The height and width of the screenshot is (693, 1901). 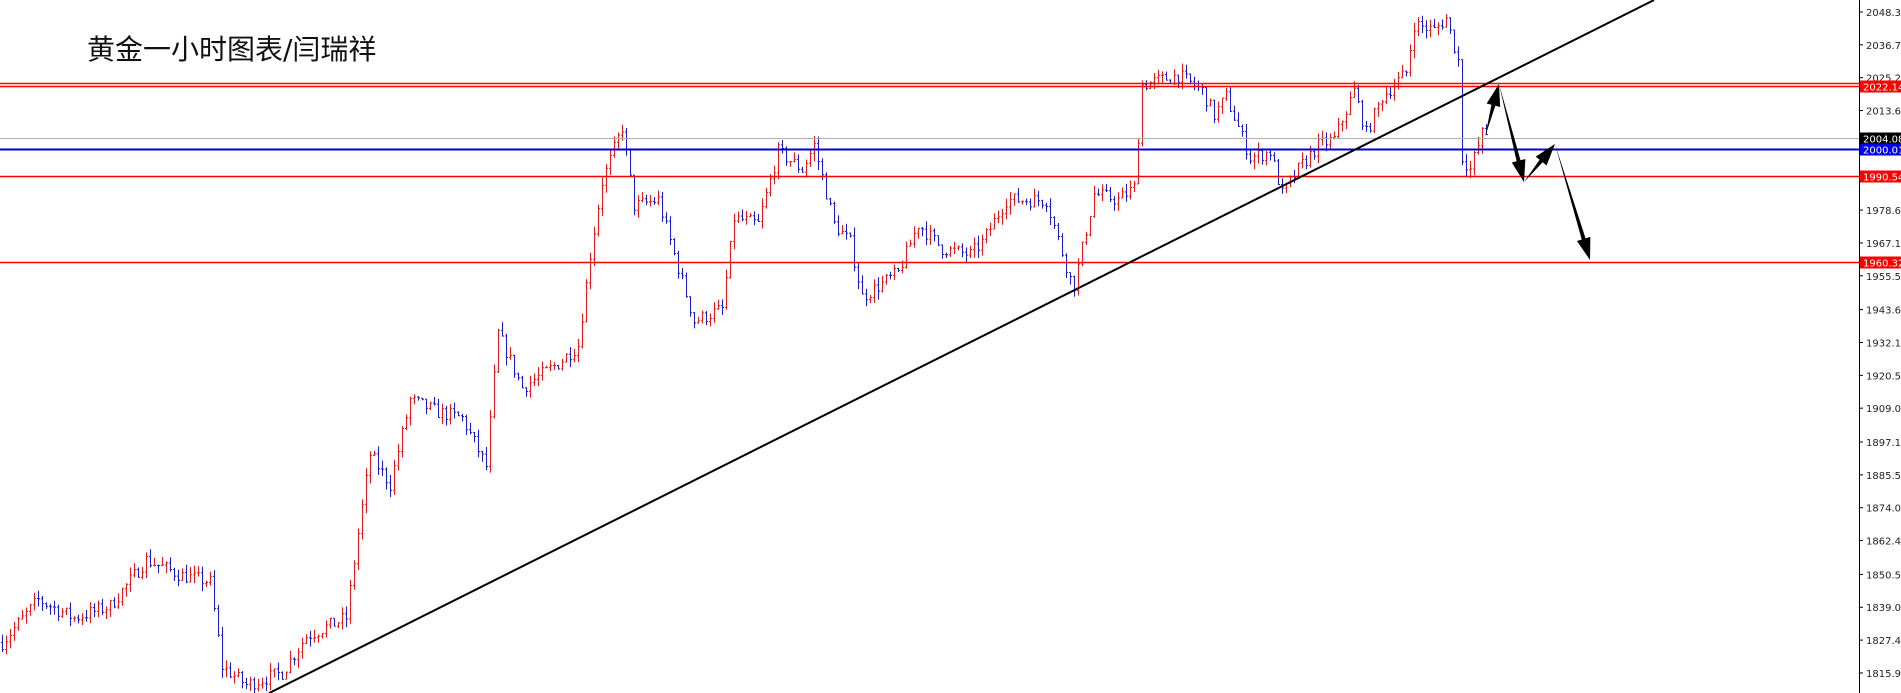 I want to click on axis-tick-label: 1955.55, so click(x=1883, y=277).